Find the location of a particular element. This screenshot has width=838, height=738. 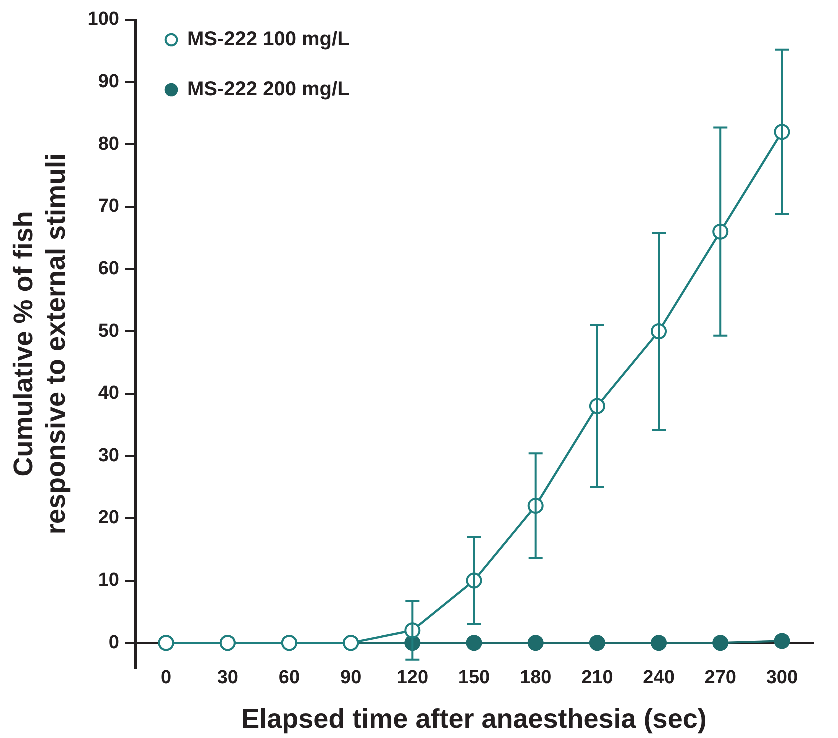

x-tick-label: 300 is located at coordinates (782, 678).